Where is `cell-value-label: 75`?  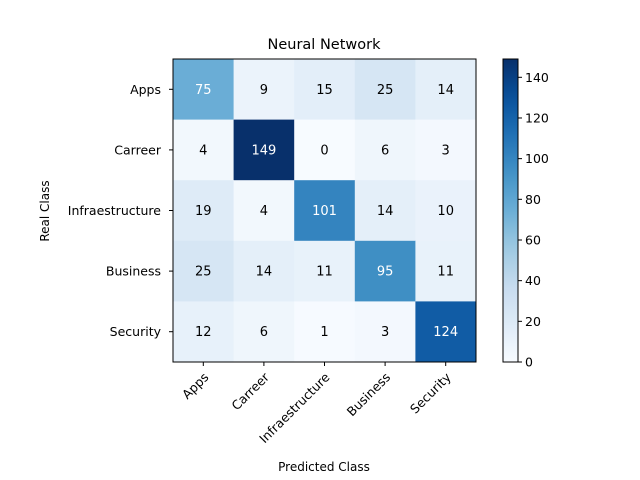
cell-value-label: 75 is located at coordinates (203, 90).